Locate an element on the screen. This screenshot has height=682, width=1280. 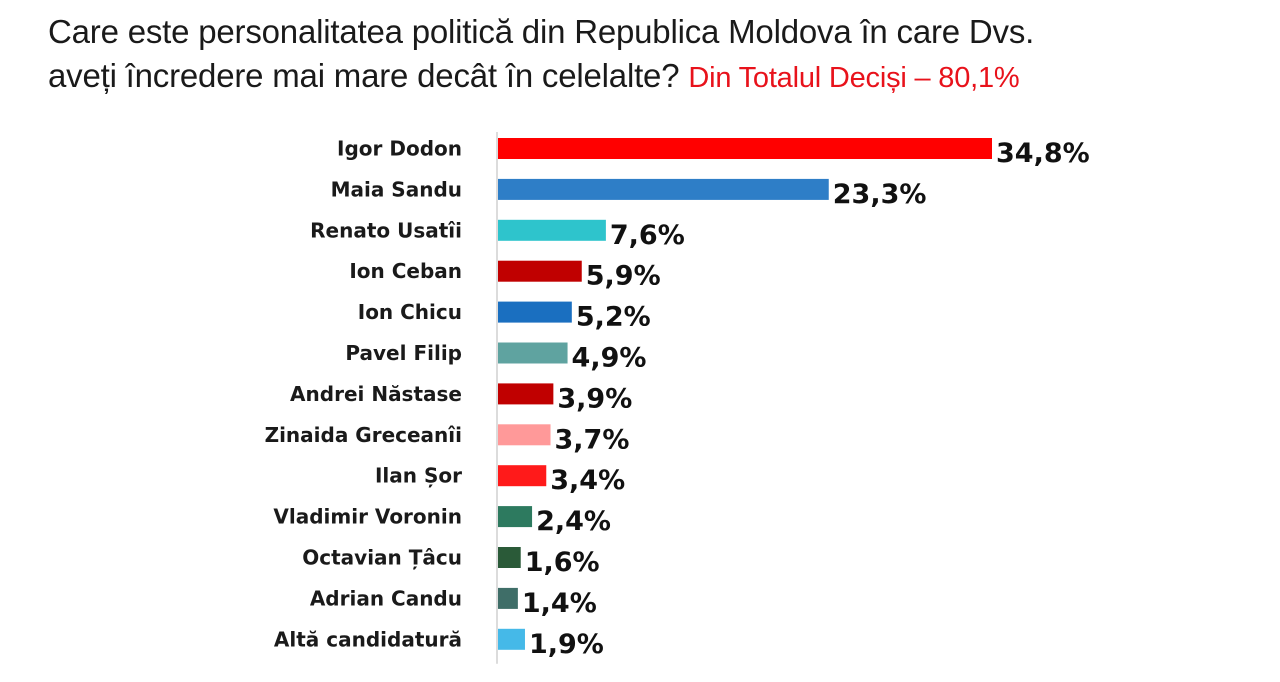
category-label: Ion Chicu is located at coordinates (410, 312).